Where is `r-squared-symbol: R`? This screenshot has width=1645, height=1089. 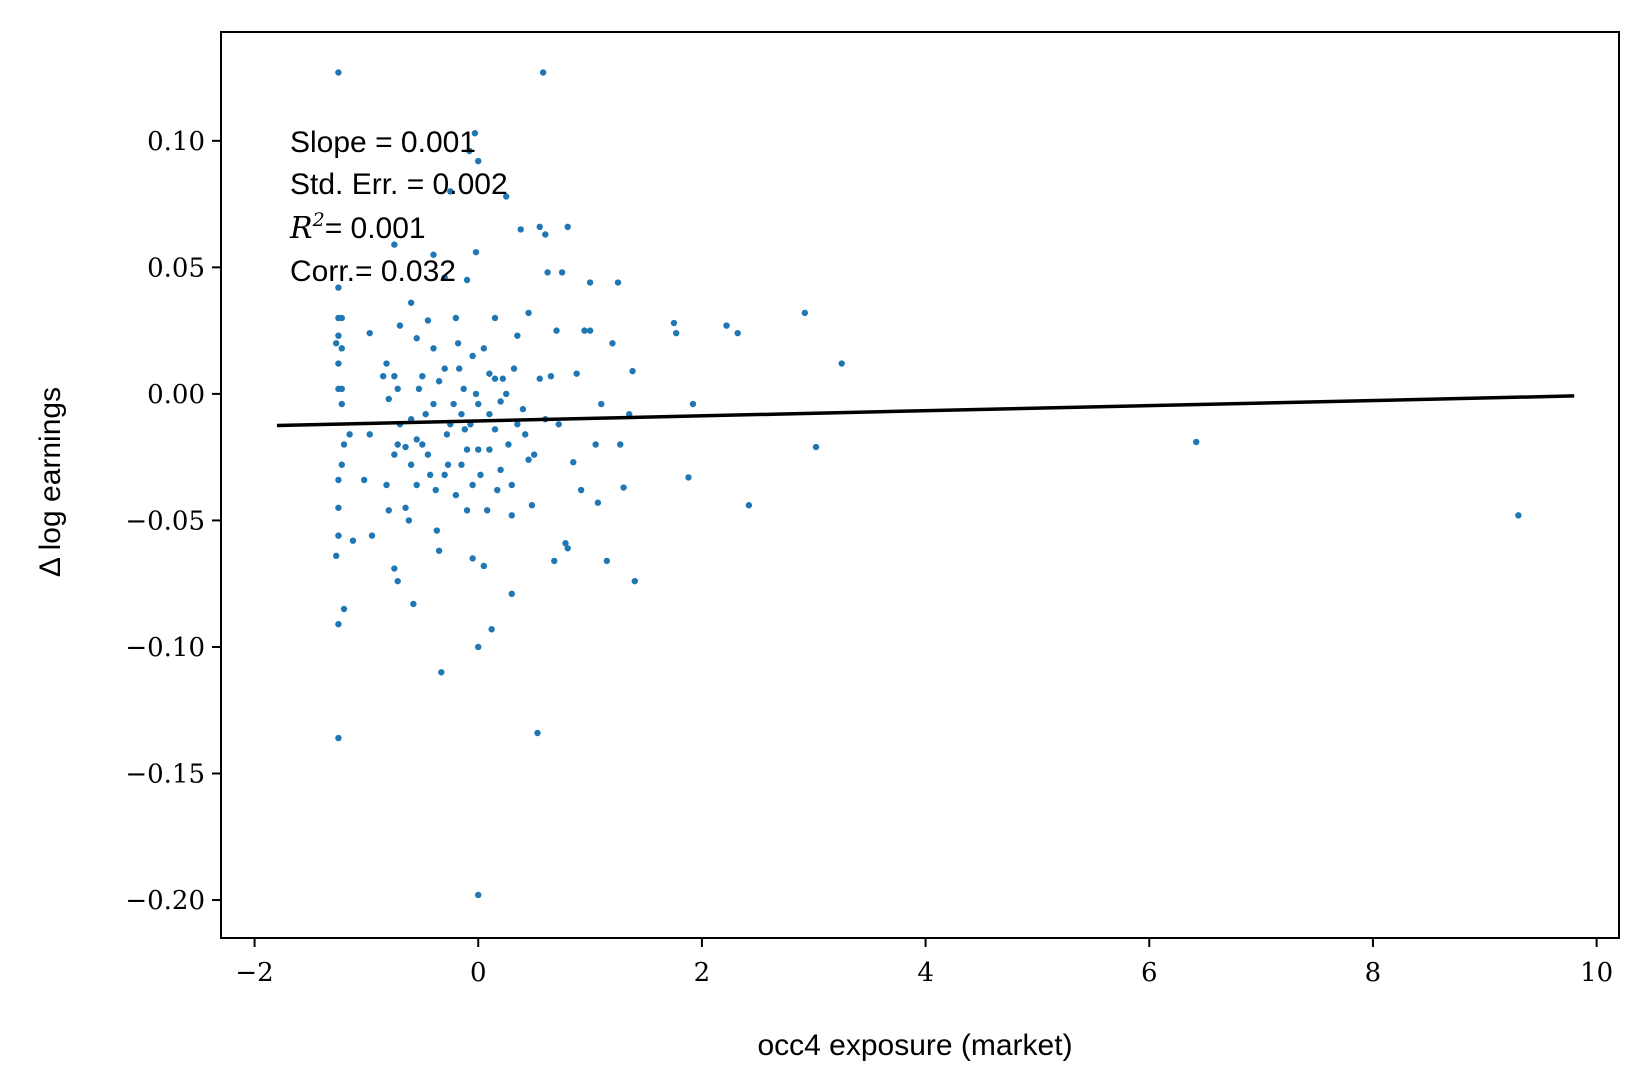 r-squared-symbol: R is located at coordinates (301, 228).